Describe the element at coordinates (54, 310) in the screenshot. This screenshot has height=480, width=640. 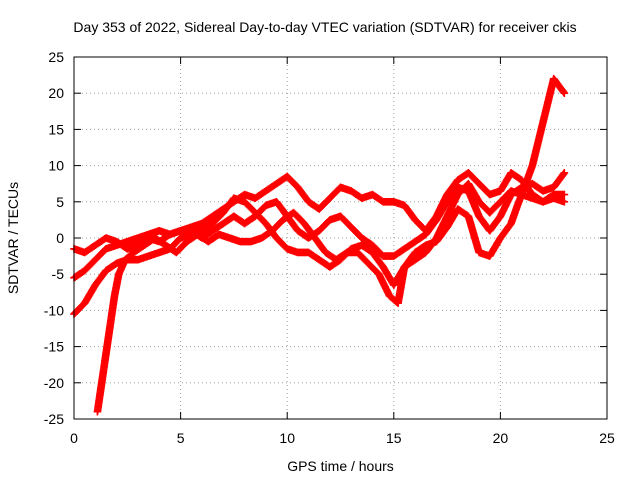
I see `y-tick-label: -10` at that location.